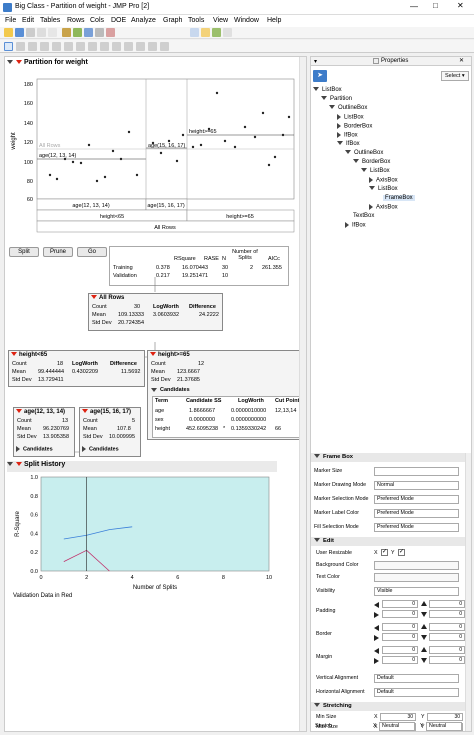 This screenshot has width=474, height=735. Describe the element at coordinates (416, 692) in the screenshot. I see `horizontal-alignment-select: Default` at that location.